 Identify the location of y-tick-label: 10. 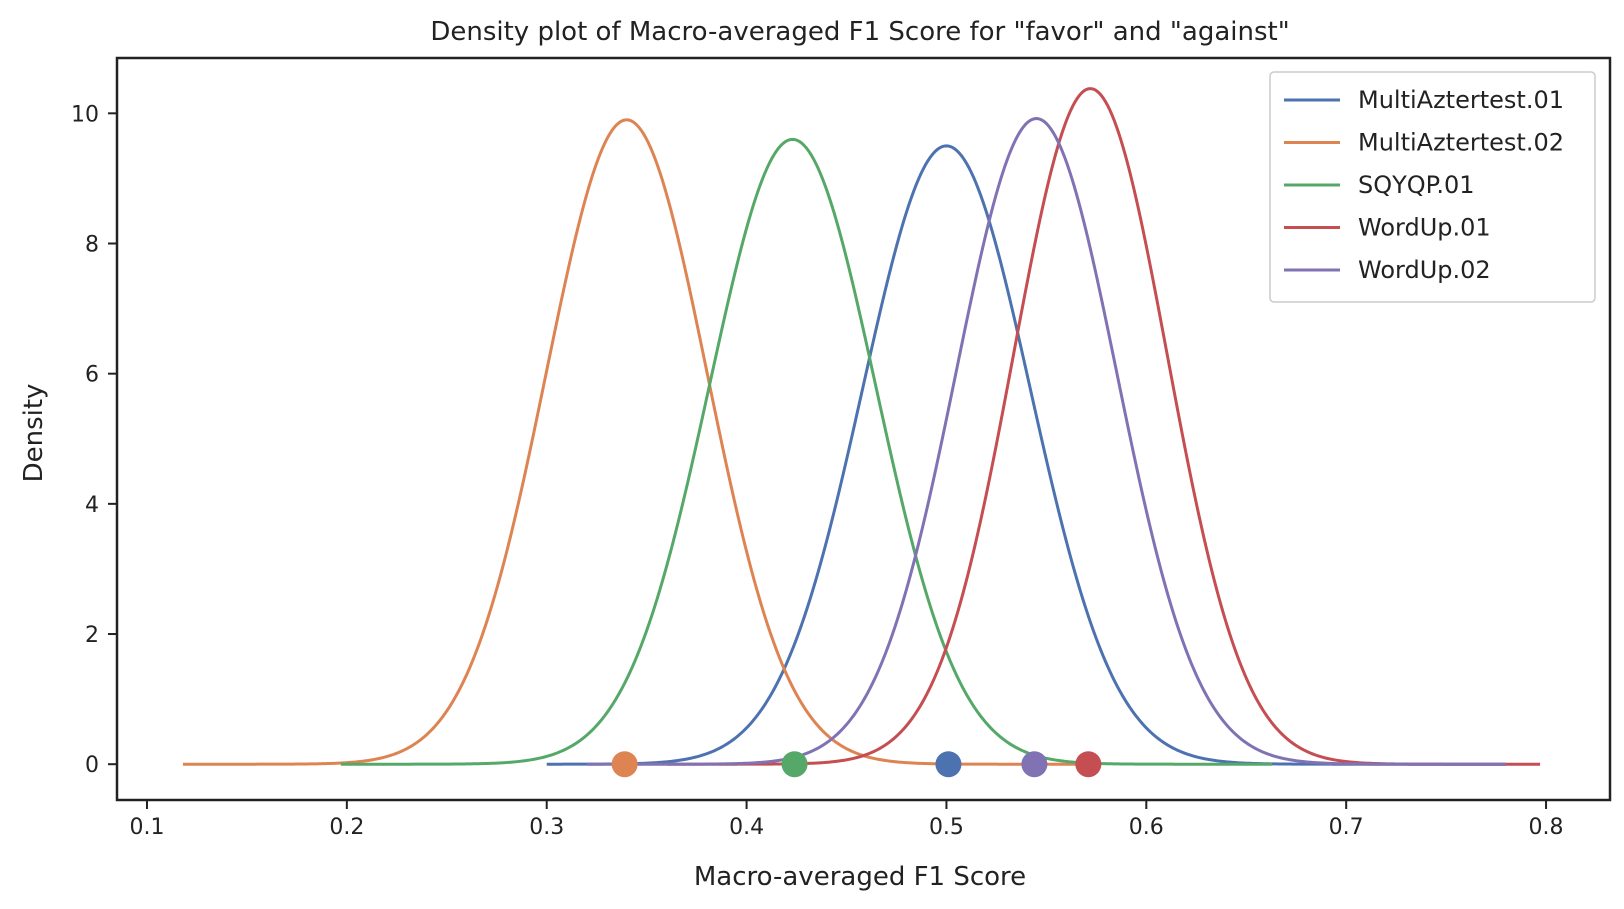
(85, 114).